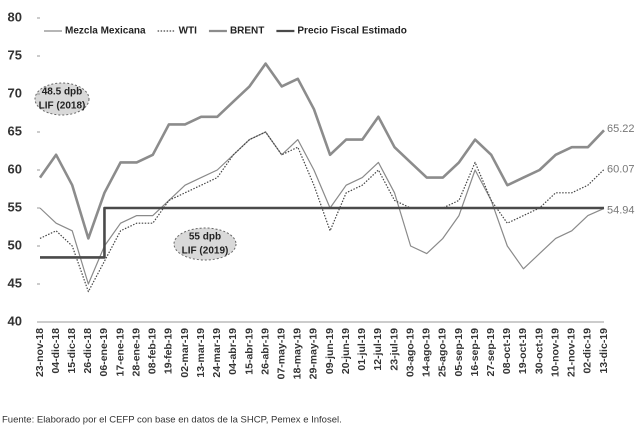 This screenshot has height=429, width=638. What do you see at coordinates (15, 168) in the screenshot?
I see `y-tick-label: 60` at bounding box center [15, 168].